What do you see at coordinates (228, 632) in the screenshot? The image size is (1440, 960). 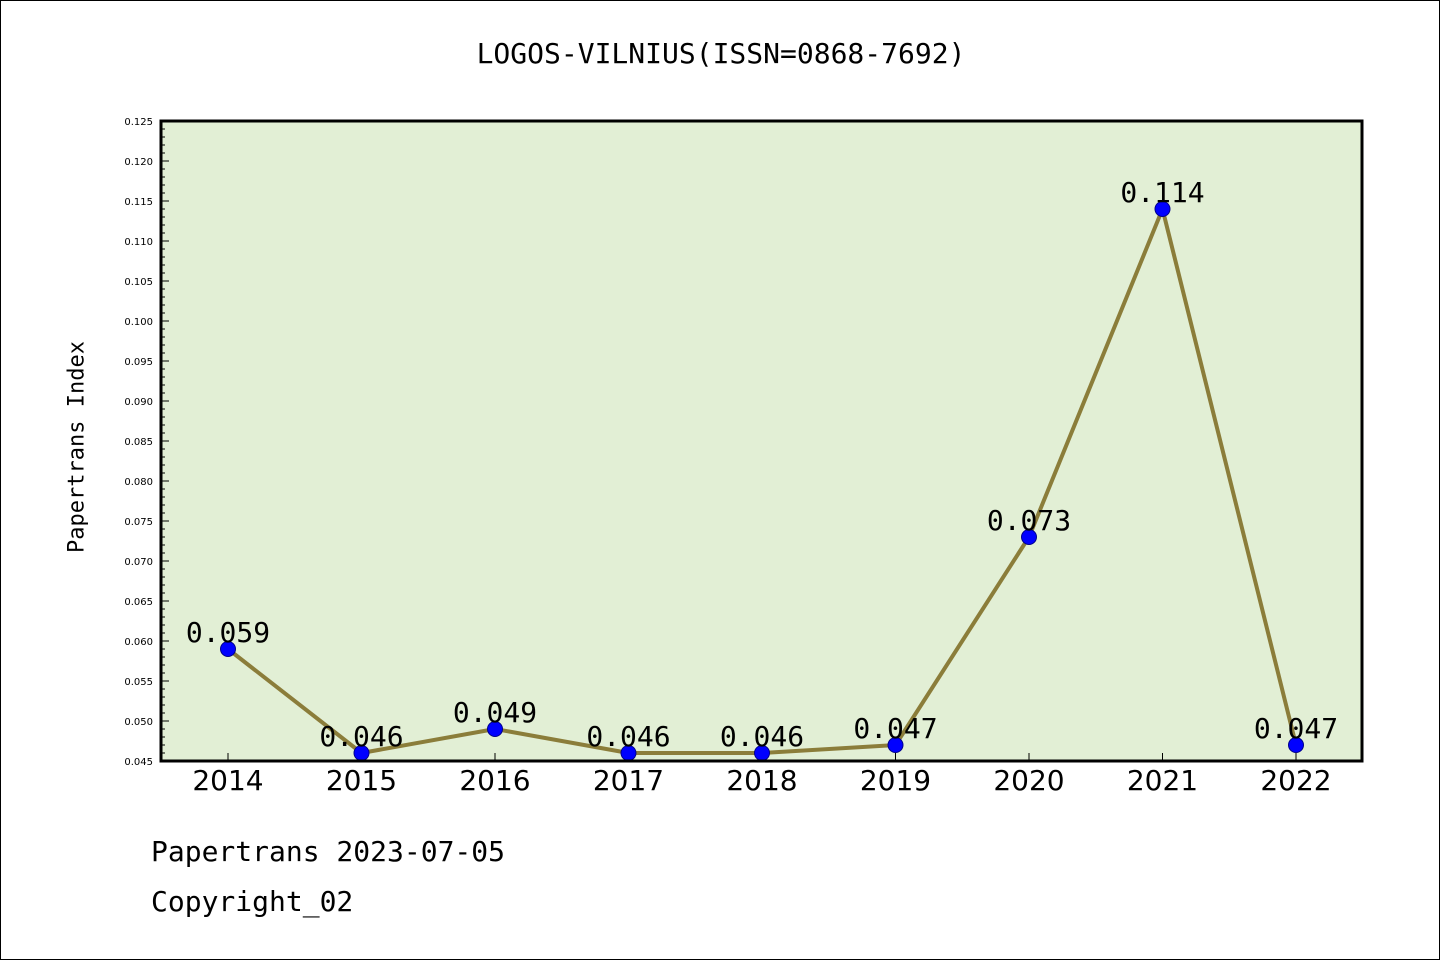 I see `data-label: 0.059` at bounding box center [228, 632].